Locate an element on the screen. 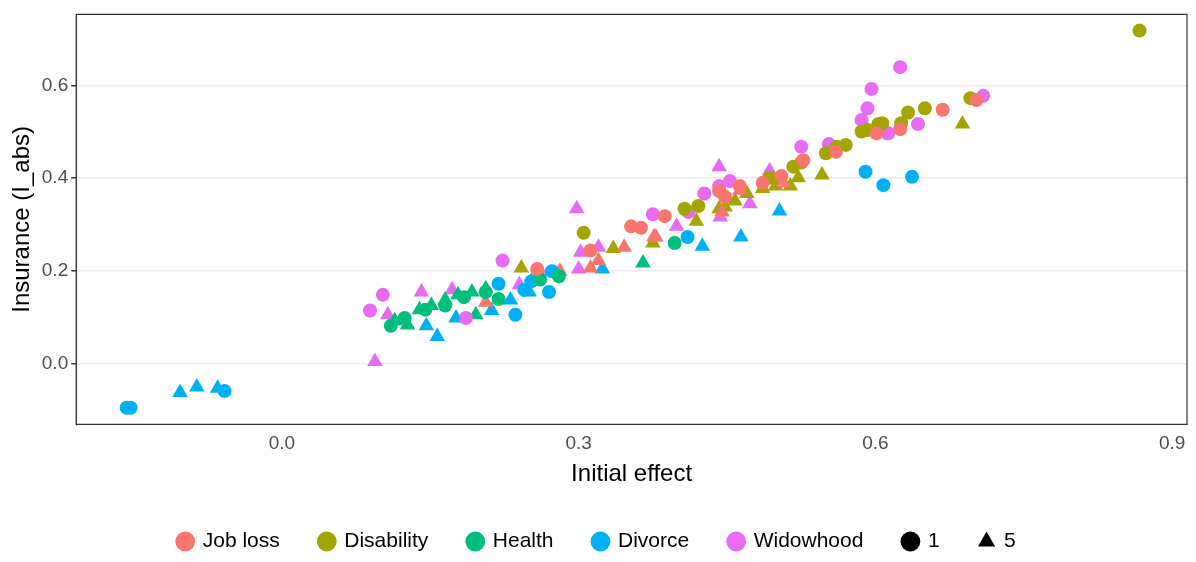 The width and height of the screenshot is (1196, 562). legend-label: Disability is located at coordinates (386, 540).